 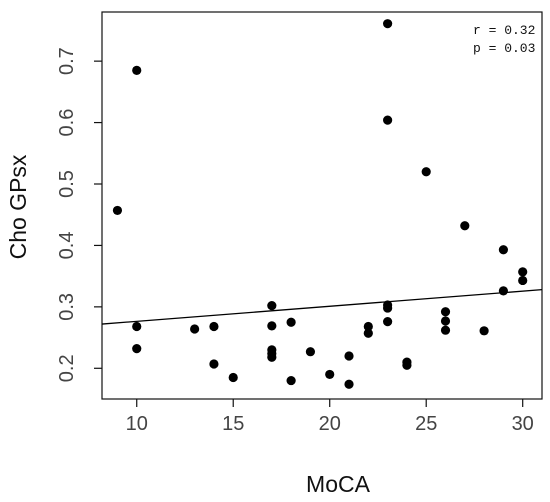 What do you see at coordinates (67, 307) in the screenshot?
I see `y-tick-label: 0.3` at bounding box center [67, 307].